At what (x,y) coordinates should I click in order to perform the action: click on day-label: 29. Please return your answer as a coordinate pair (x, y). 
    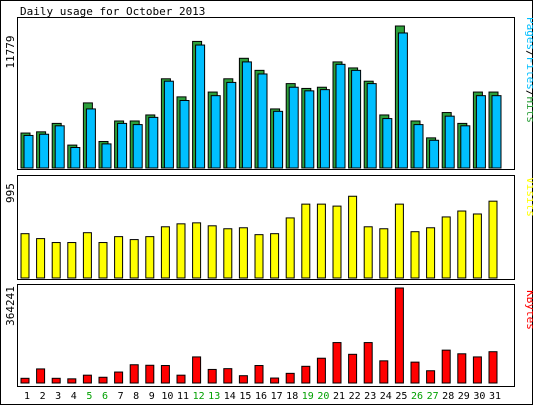
    Looking at the image, I should click on (464, 396).